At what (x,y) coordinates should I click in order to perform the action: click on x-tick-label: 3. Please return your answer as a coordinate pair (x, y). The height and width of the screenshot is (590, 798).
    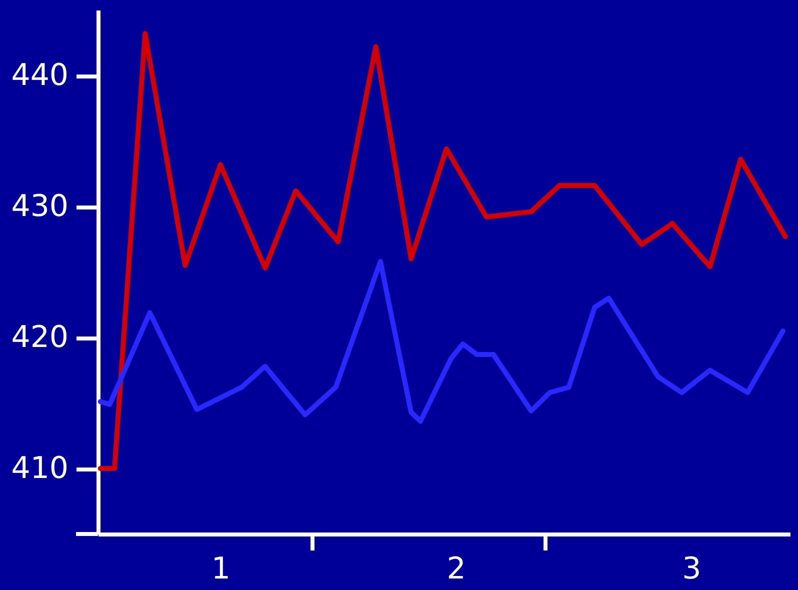
    Looking at the image, I should click on (692, 569).